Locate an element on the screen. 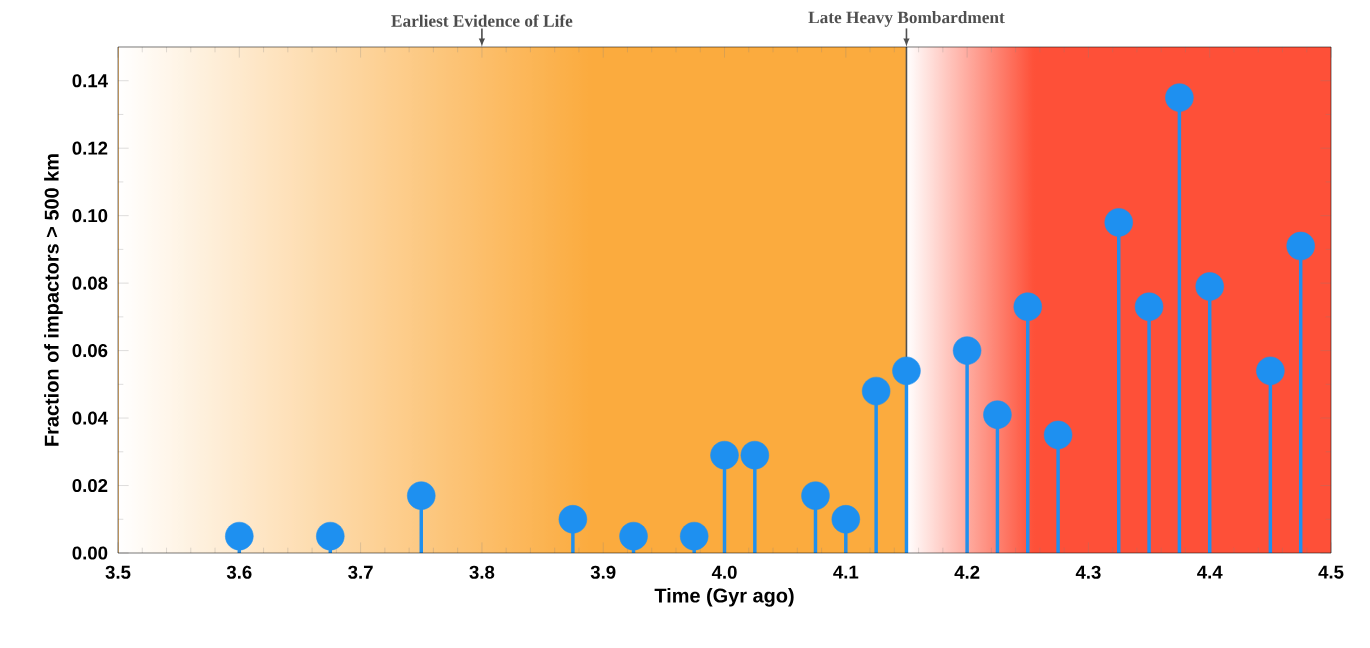 The width and height of the screenshot is (1370, 648). x-tick-label: 3.5 is located at coordinates (118, 572).